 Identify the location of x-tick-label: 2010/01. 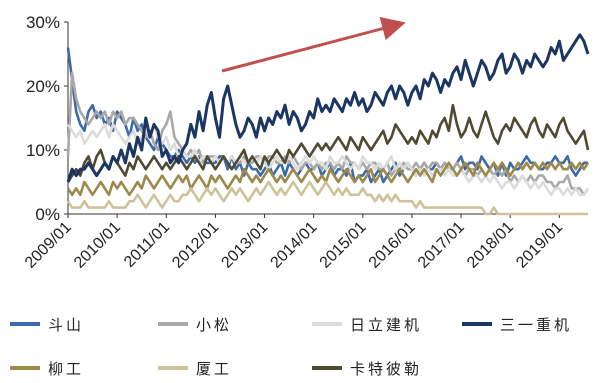
(97, 245).